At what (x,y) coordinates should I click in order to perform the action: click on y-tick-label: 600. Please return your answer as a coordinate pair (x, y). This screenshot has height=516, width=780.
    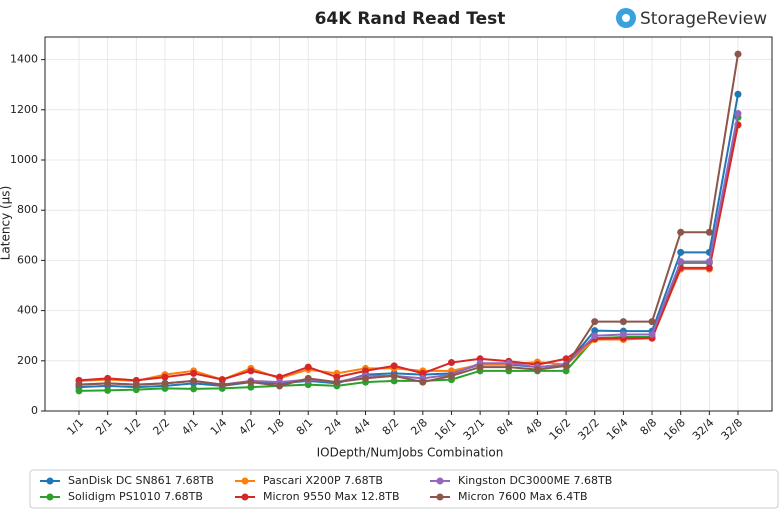
    Looking at the image, I should click on (27, 259).